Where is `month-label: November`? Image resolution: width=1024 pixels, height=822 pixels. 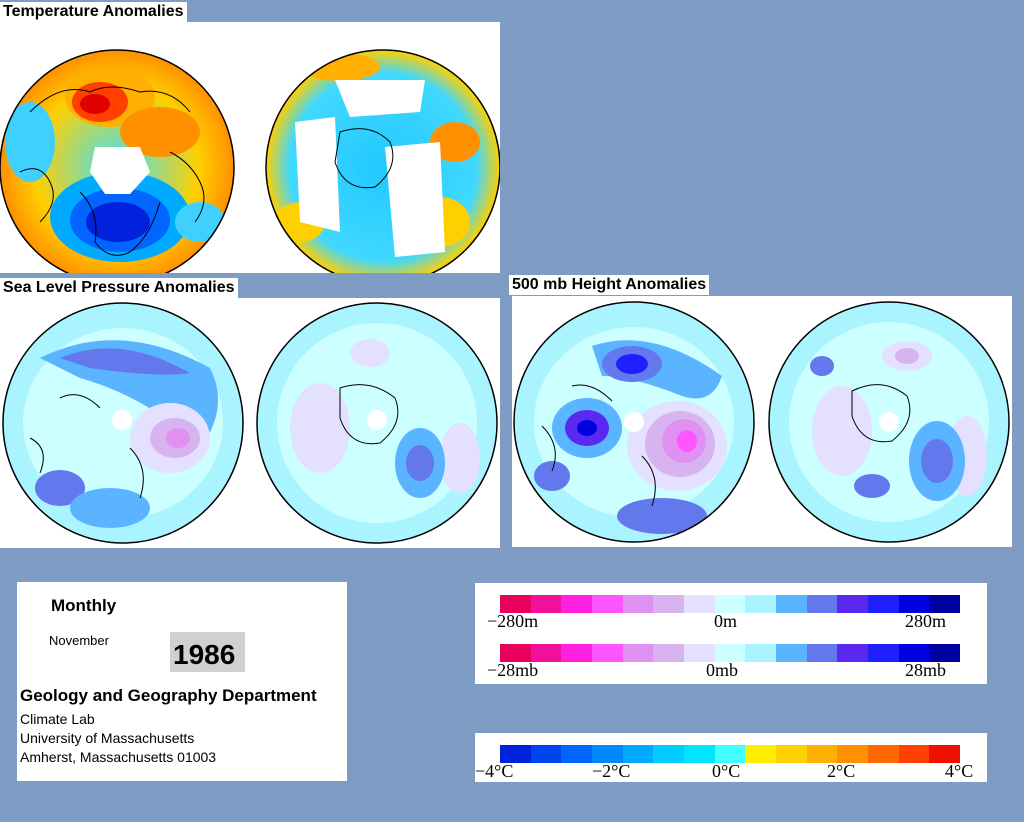 month-label: November is located at coordinates (79, 640).